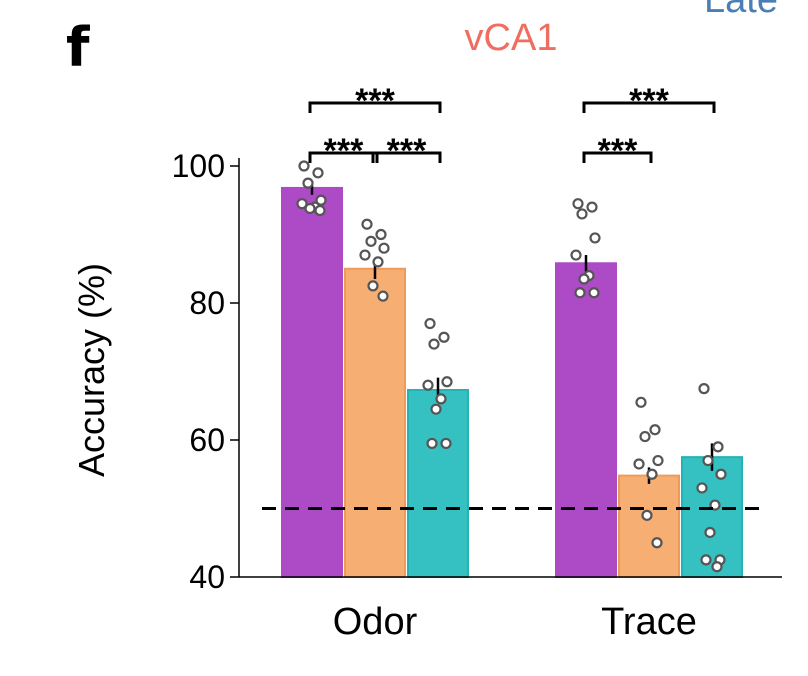  What do you see at coordinates (511, 38) in the screenshot?
I see `chart-title: vCA1` at bounding box center [511, 38].